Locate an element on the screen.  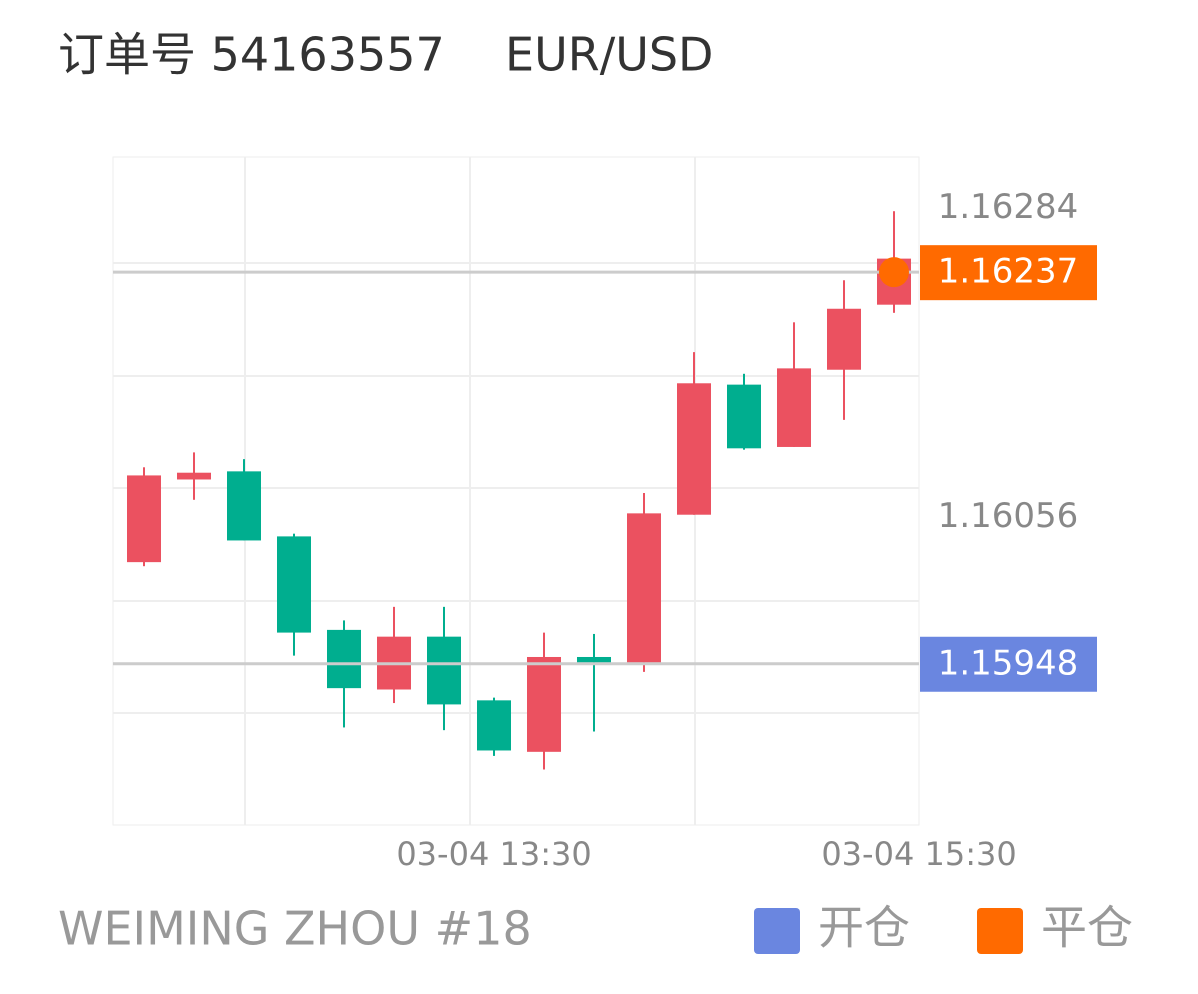
close-marker is located at coordinates (894, 272).